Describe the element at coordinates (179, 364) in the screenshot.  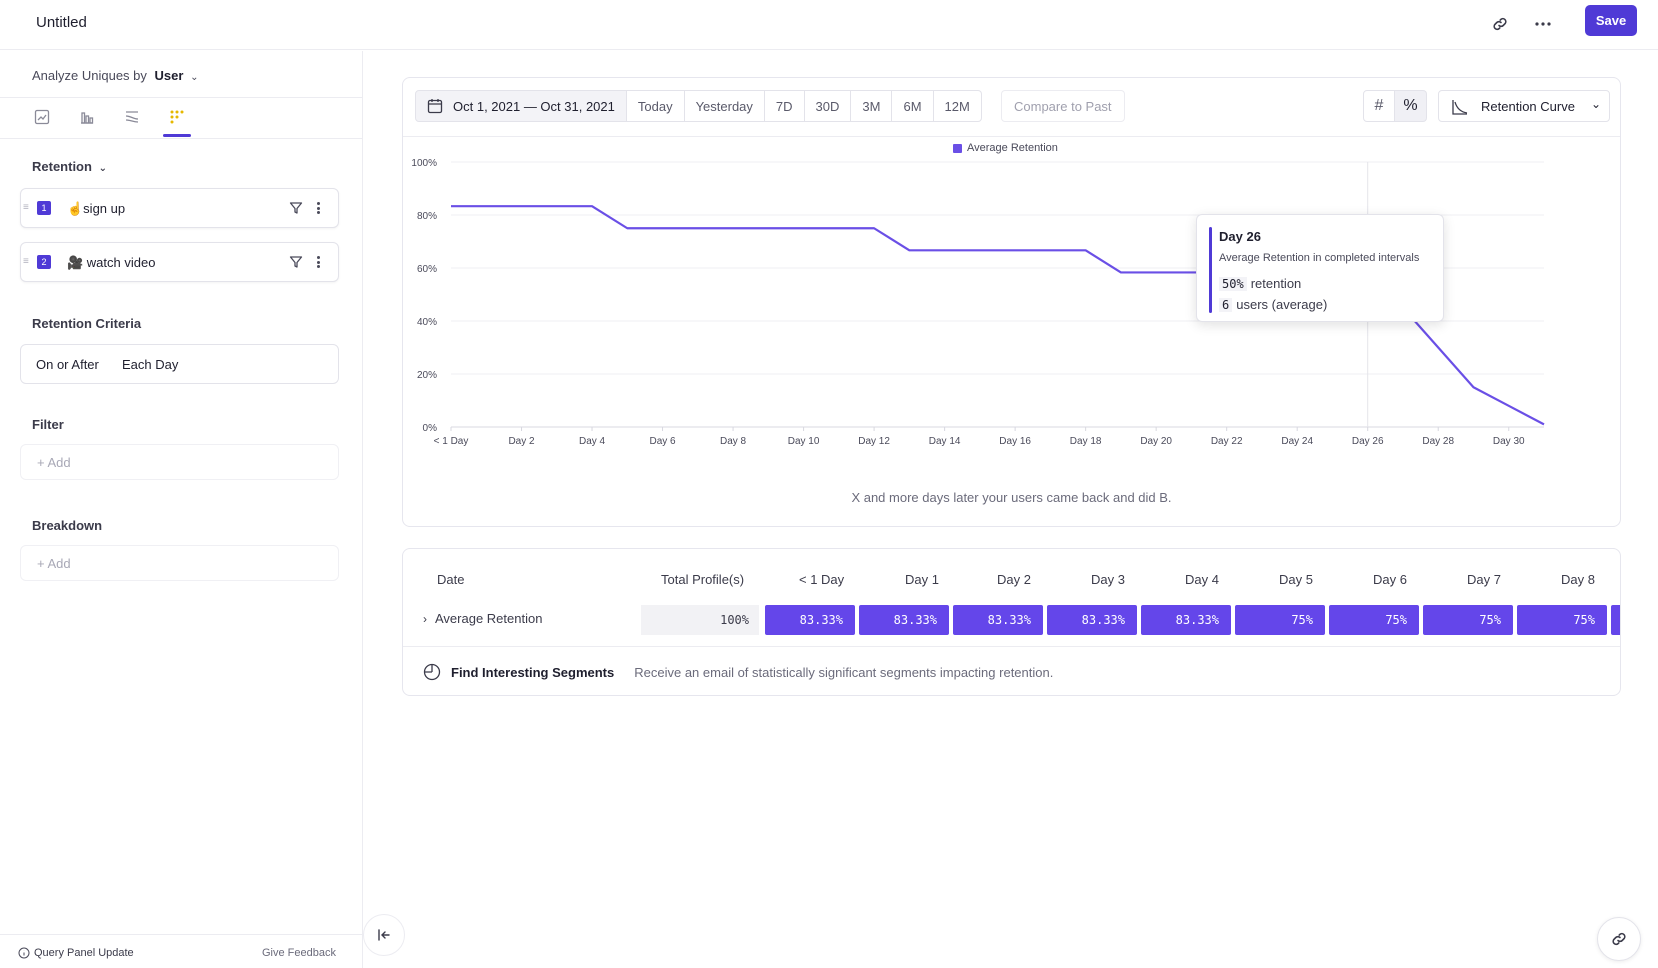
I see `retention-criteria-box: On or After Each Day` at that location.